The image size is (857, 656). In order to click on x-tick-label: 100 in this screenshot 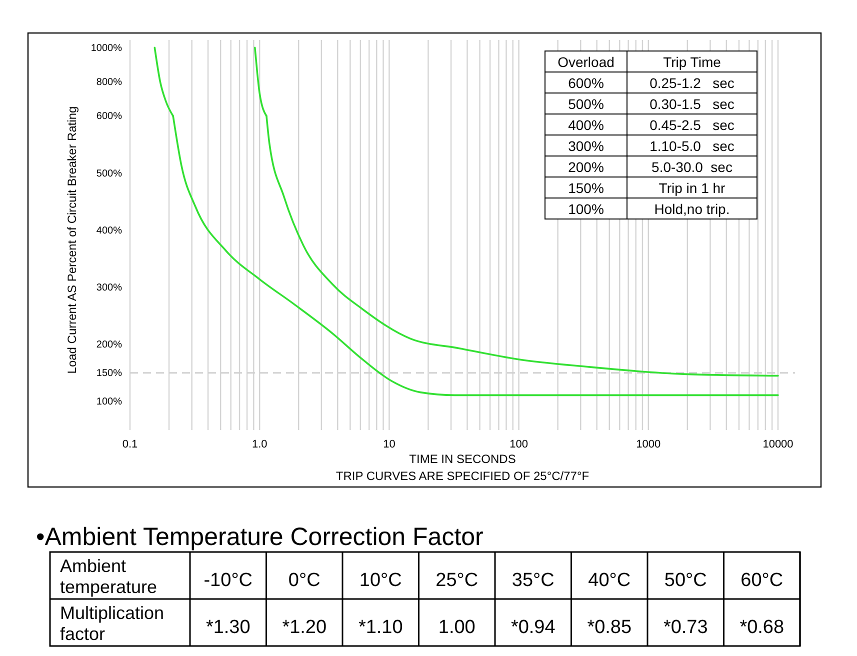, I will do `click(519, 444)`.